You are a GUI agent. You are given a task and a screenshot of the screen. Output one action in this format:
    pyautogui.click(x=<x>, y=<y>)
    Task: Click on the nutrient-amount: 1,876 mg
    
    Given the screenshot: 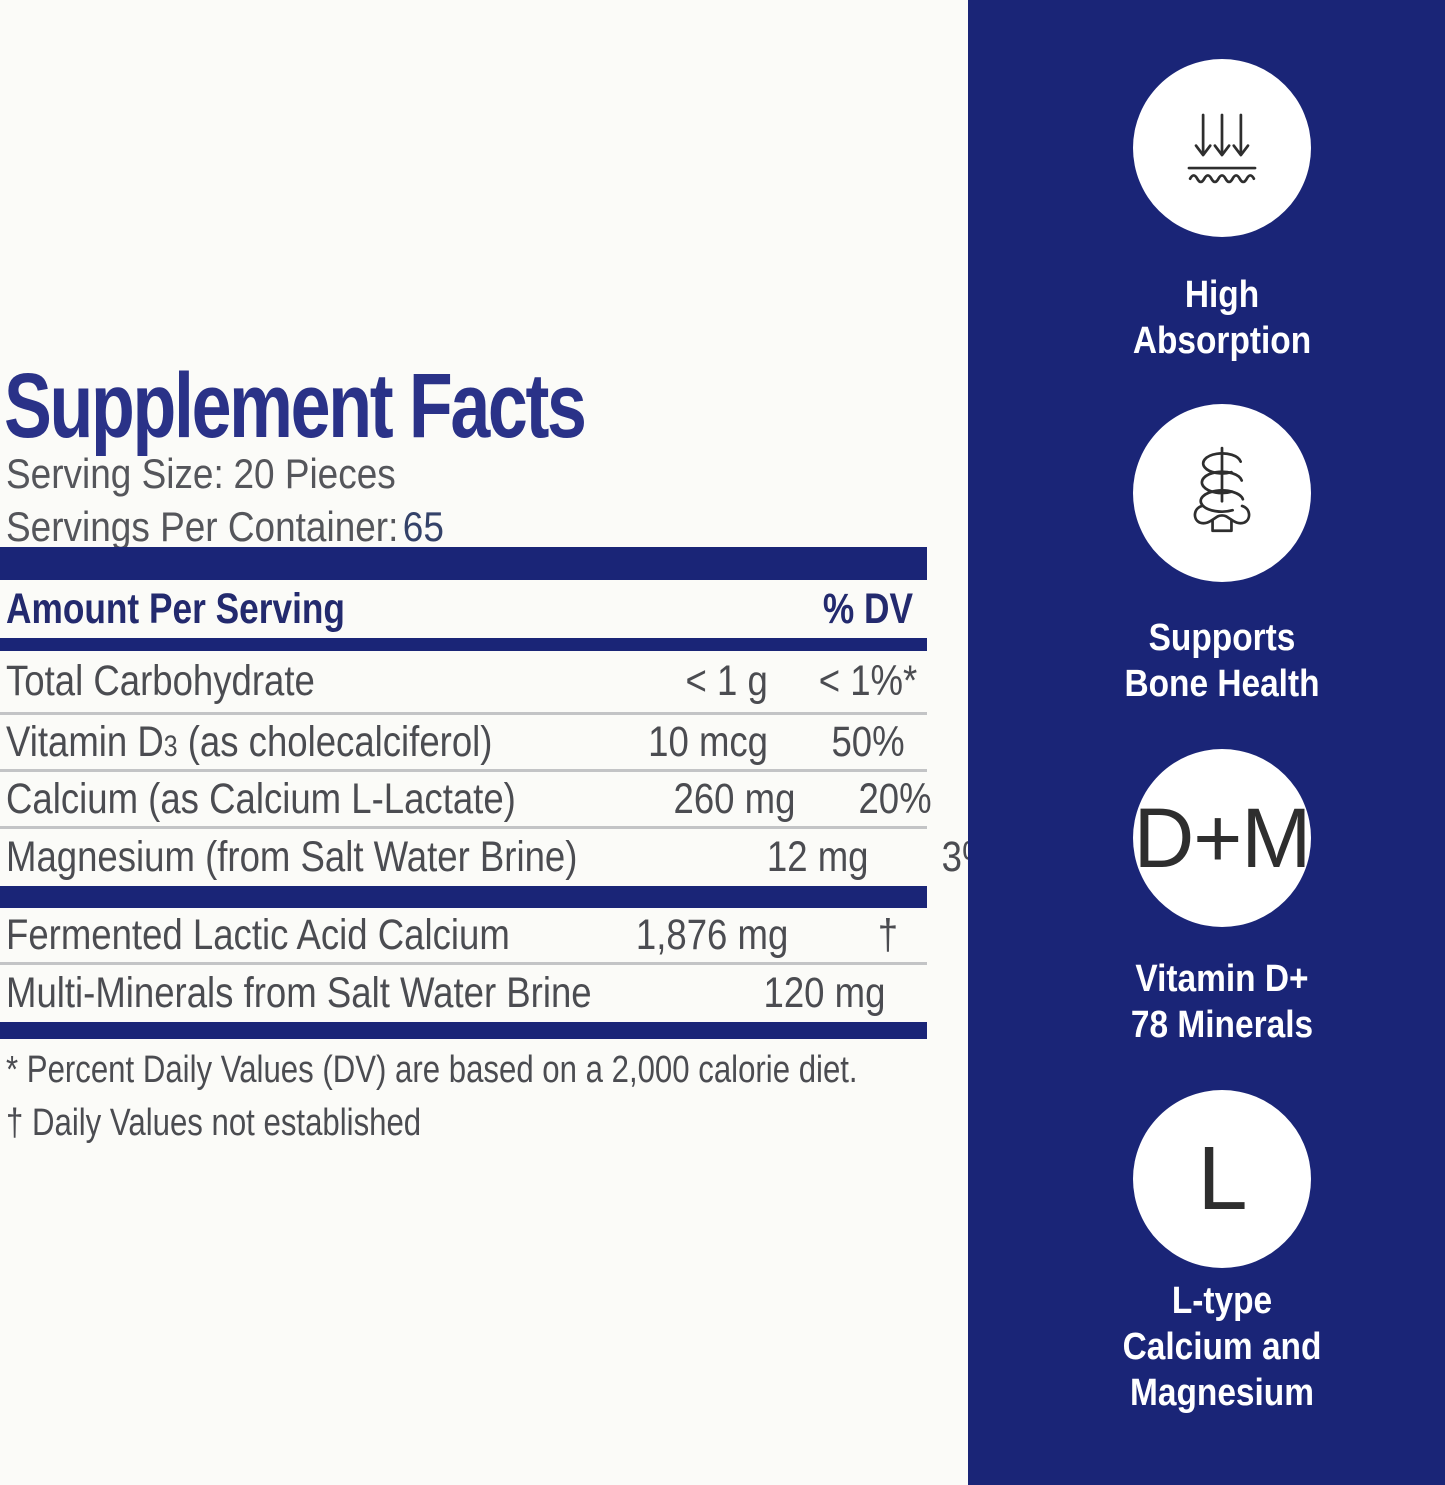 What is the action you would take?
    pyautogui.click(x=712, y=934)
    